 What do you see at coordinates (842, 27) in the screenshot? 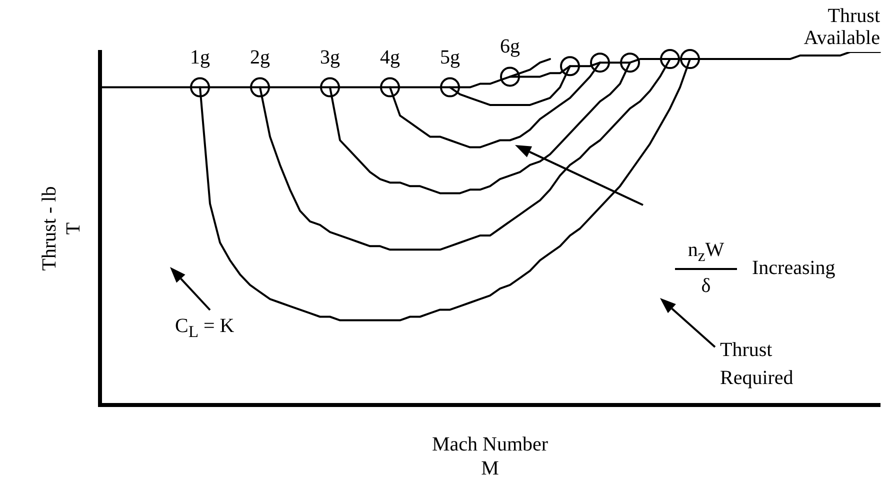
I see `series-label: Thrust Available` at bounding box center [842, 27].